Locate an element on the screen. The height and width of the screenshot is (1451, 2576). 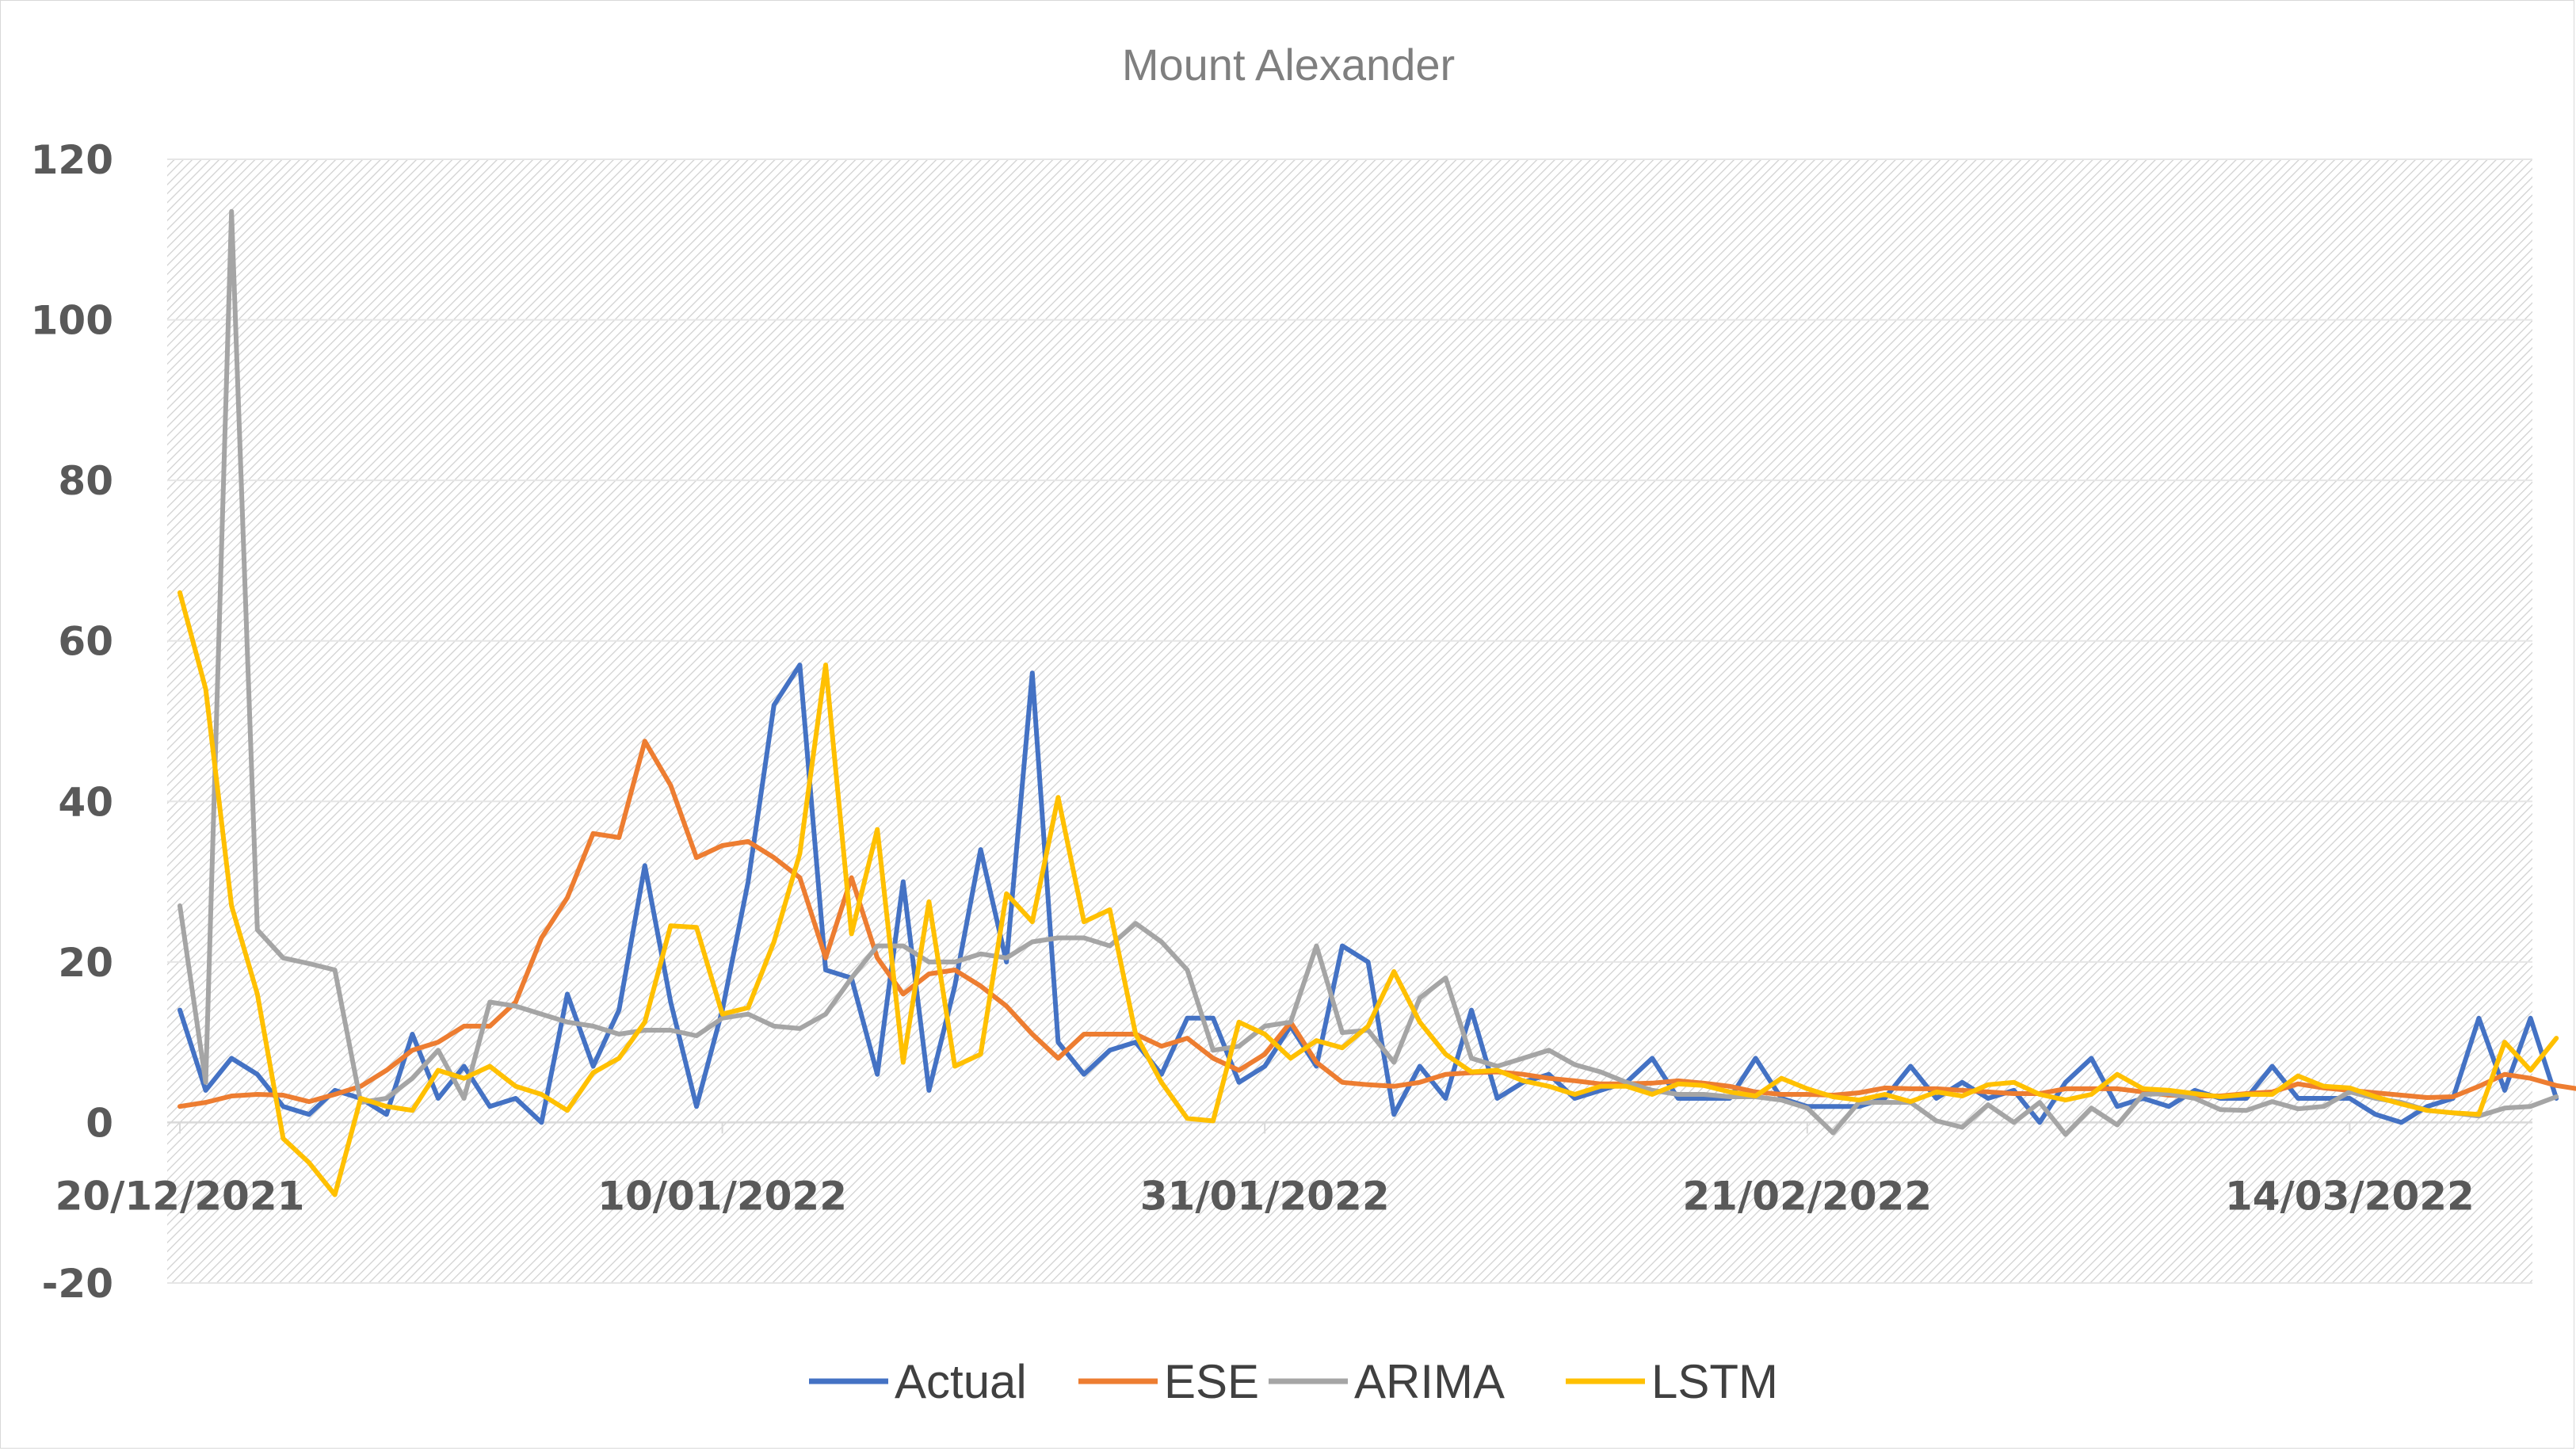
x-tick-label: 20/12/2021 is located at coordinates (180, 1196).